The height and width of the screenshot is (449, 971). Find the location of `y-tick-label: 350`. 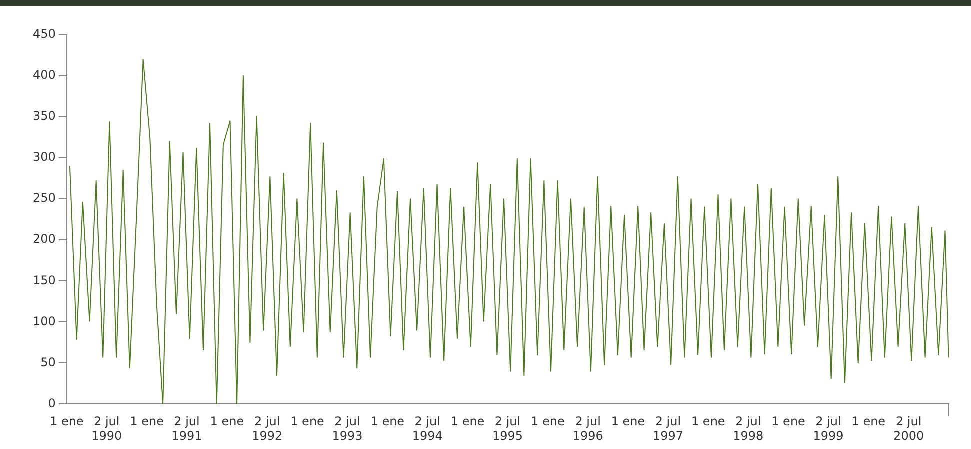

y-tick-label: 350 is located at coordinates (44, 116).